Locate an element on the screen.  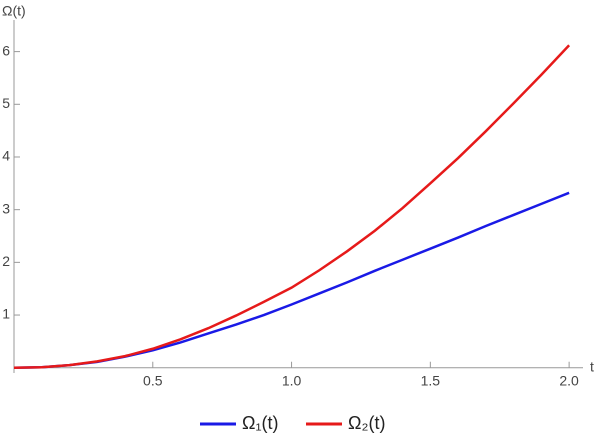
x-axis-label: t is located at coordinates (592, 367).